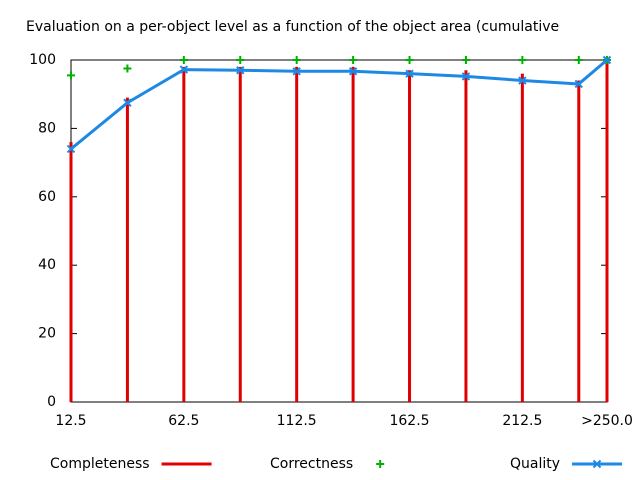 The height and width of the screenshot is (480, 640). I want to click on x-tick-label: 112.5, so click(297, 421).